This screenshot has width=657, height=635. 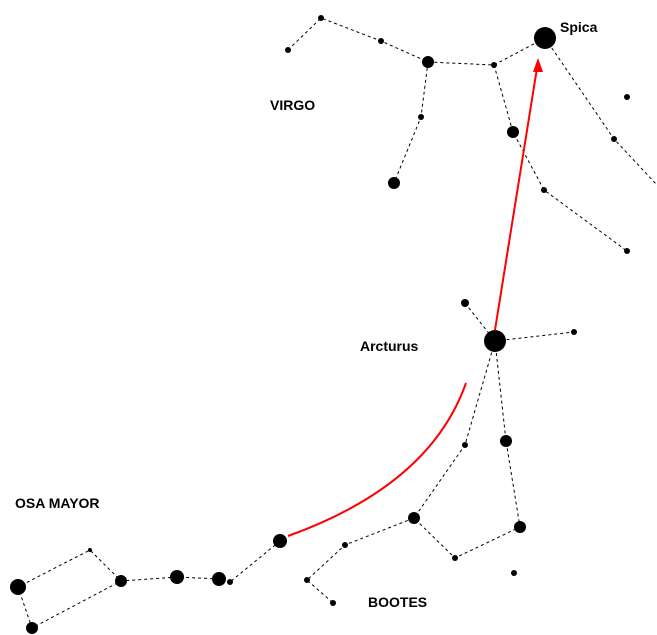 I want to click on constellation-label: BOOTES, so click(x=397, y=602).